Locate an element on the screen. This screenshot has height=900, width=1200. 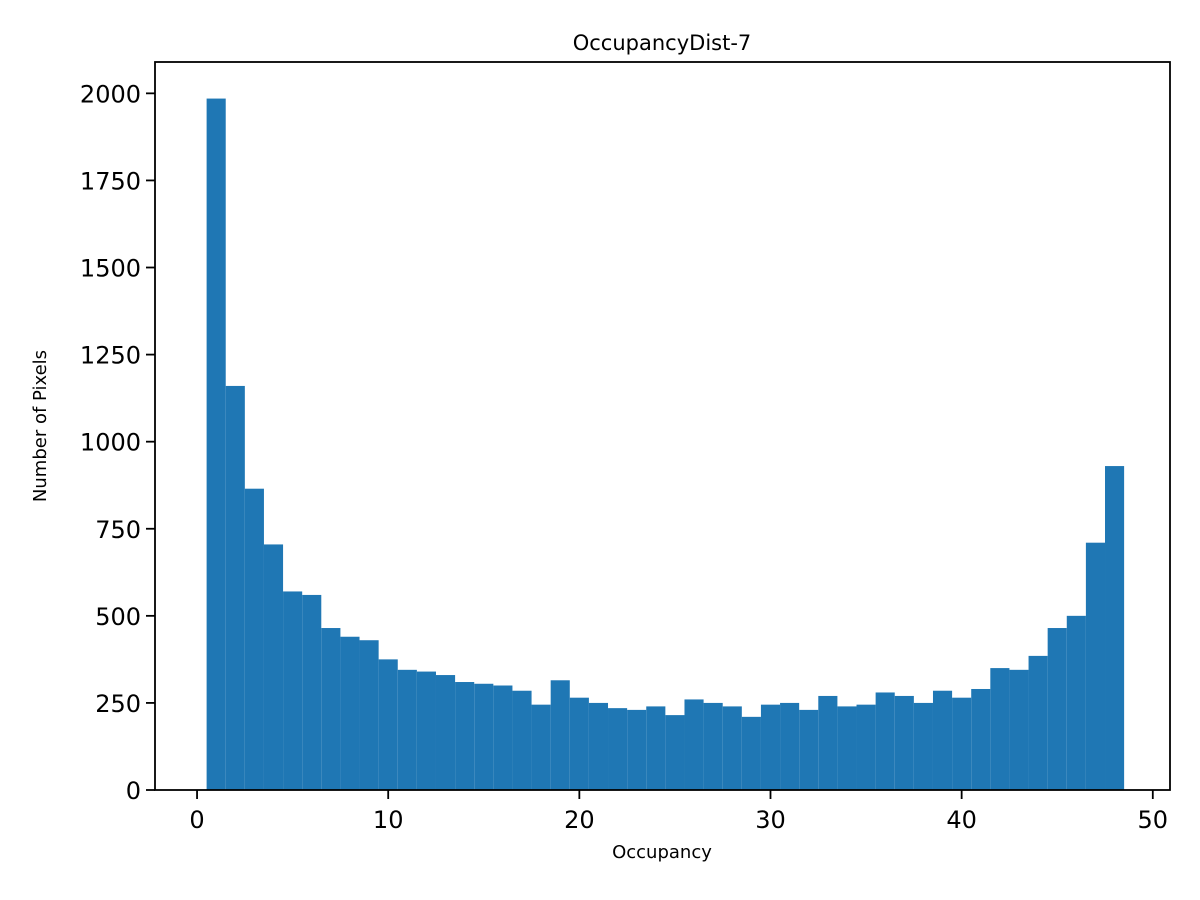
y-tick-label: 500 is located at coordinates (118, 617).